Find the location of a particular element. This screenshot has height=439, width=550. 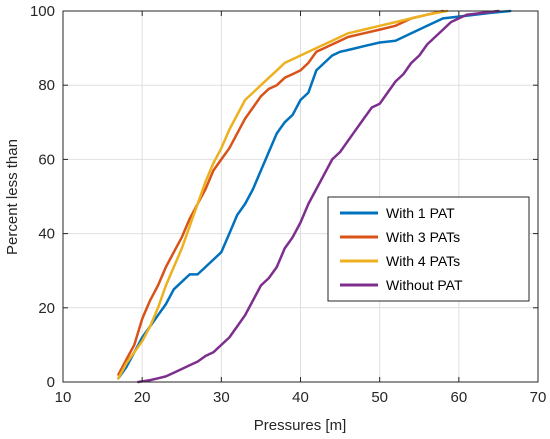

x-axis-label: Pressures [m] is located at coordinates (300, 425).